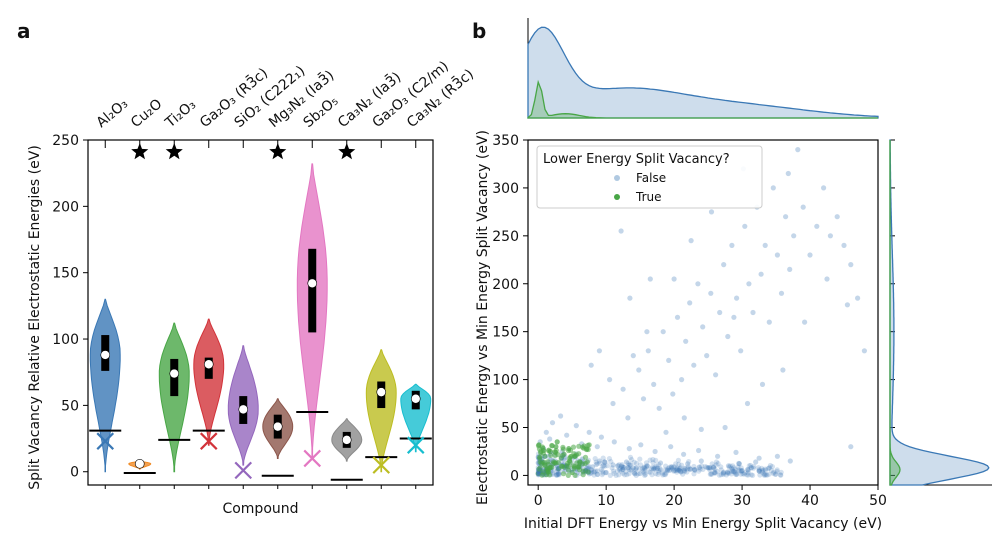  Describe the element at coordinates (65, 340) in the screenshot. I see `y-tick-label-a: 100` at that location.